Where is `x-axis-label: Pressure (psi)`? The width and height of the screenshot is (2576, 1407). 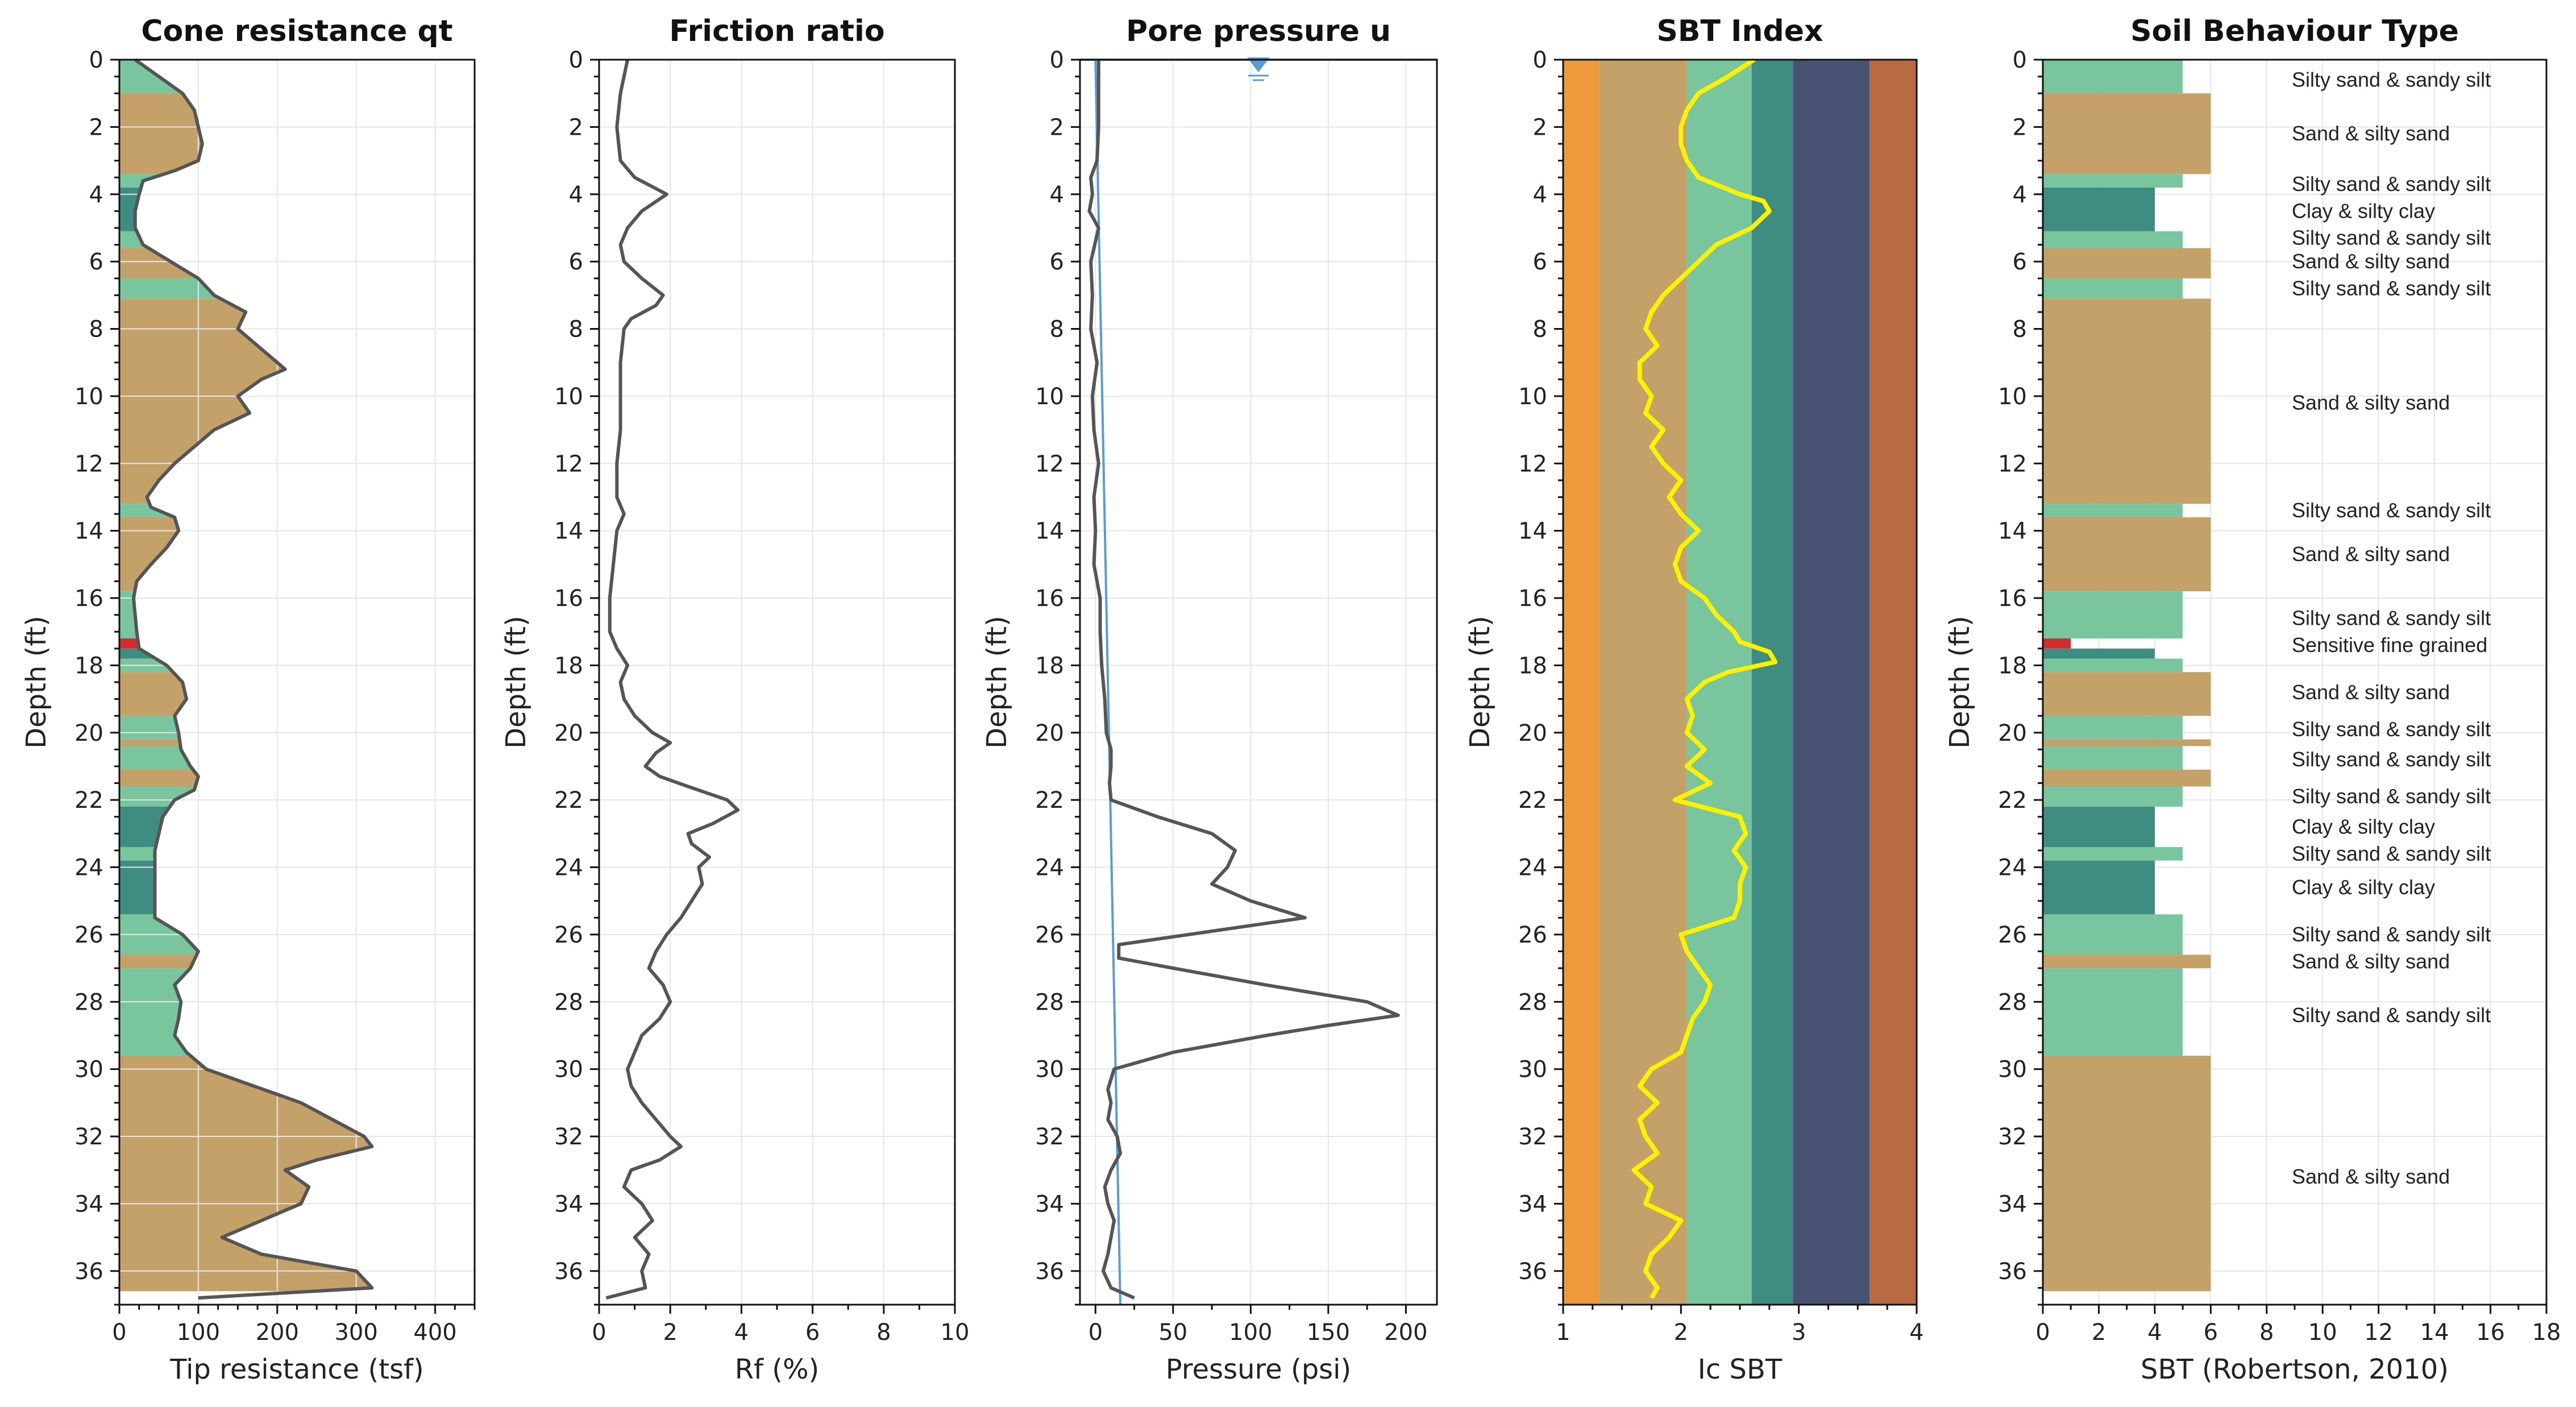
x-axis-label: Pressure (psi) is located at coordinates (1259, 1369).